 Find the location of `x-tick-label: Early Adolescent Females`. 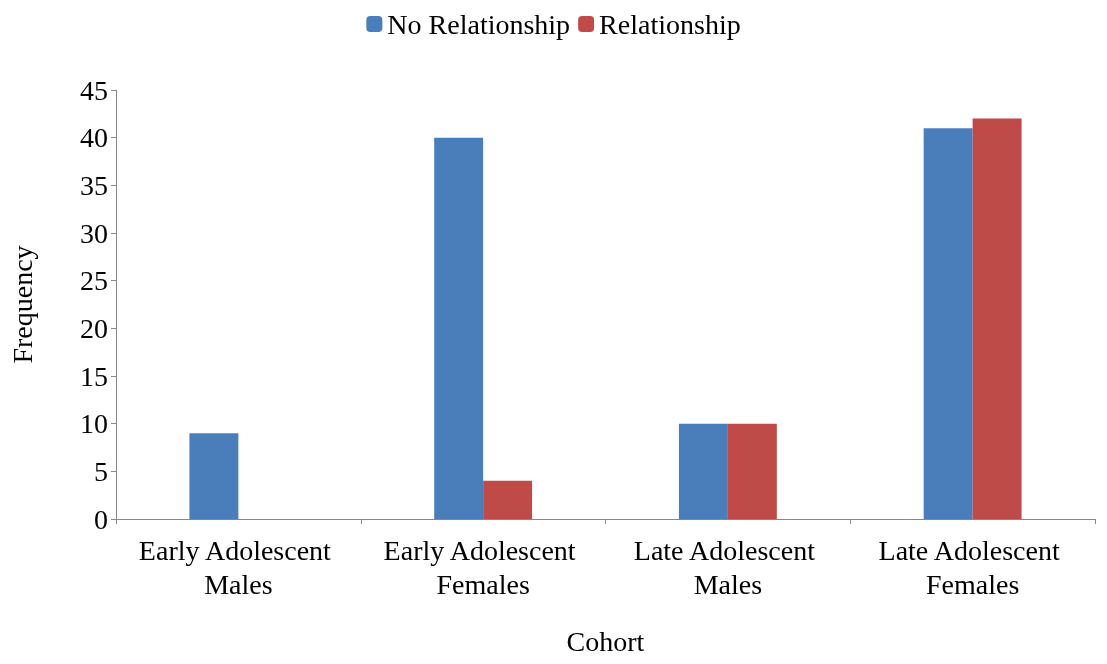

x-tick-label: Early Adolescent Females is located at coordinates (483, 567).